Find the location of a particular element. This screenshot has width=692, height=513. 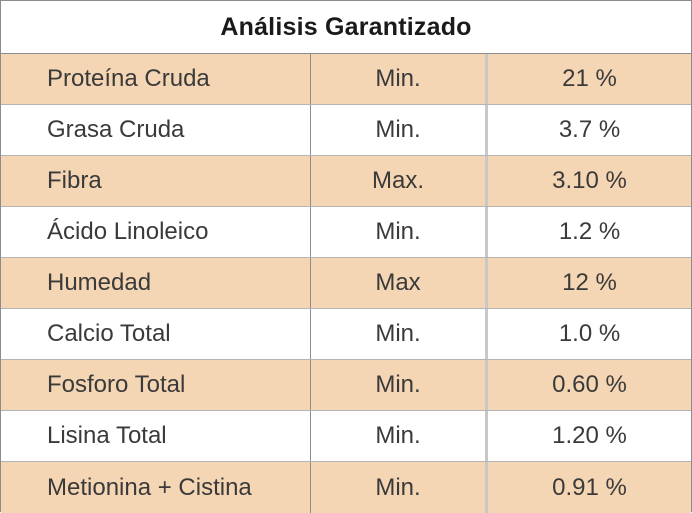

table-row: Ácido Linoleico Min. 1.2 % is located at coordinates (346, 232).